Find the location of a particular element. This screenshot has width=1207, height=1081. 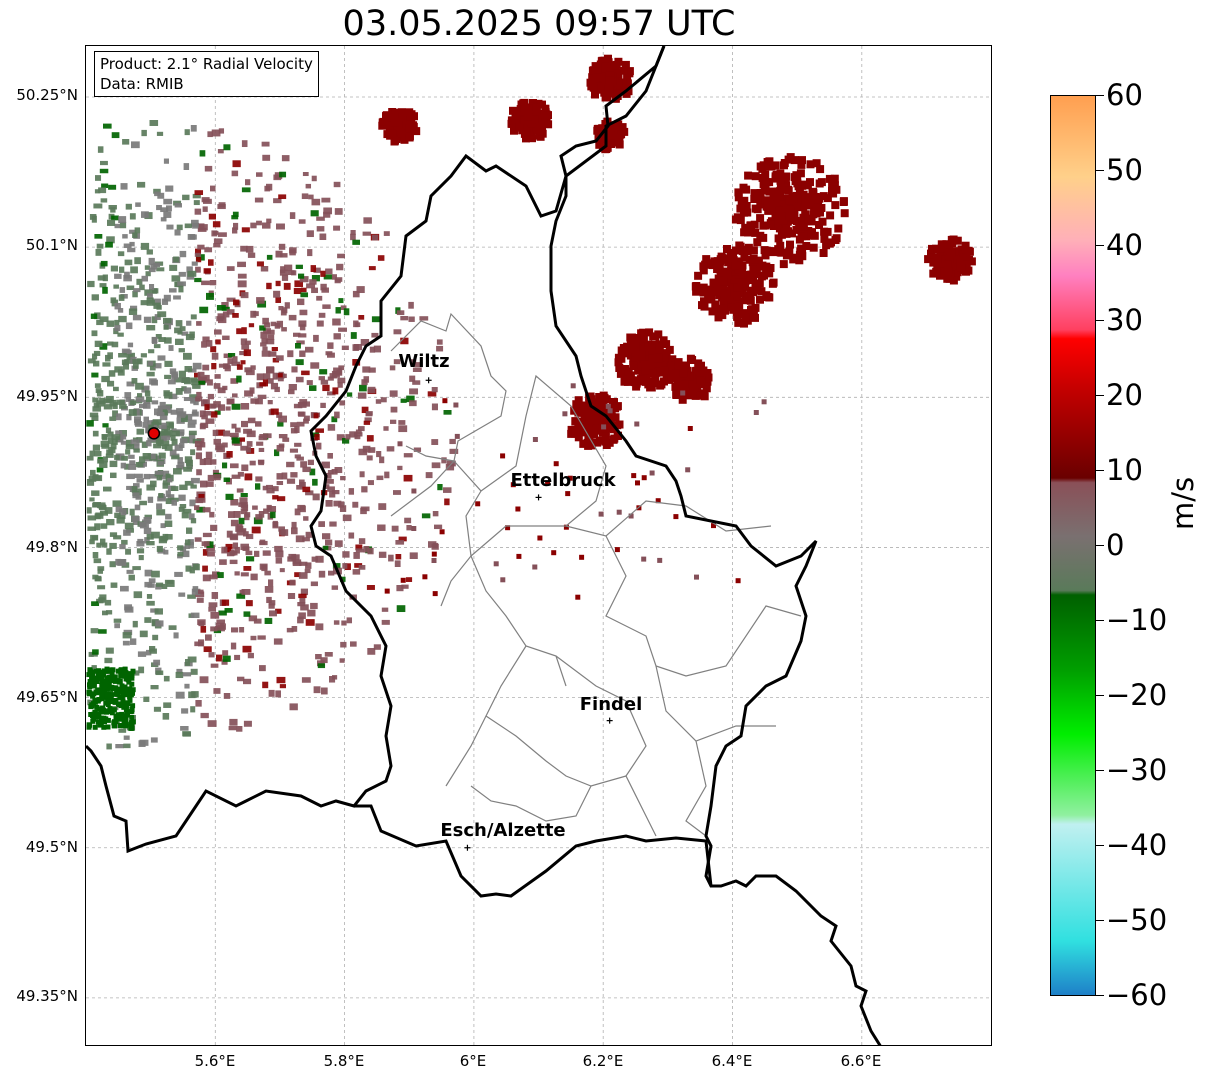

colorbar-unit-label: m/s is located at coordinates (1183, 503).